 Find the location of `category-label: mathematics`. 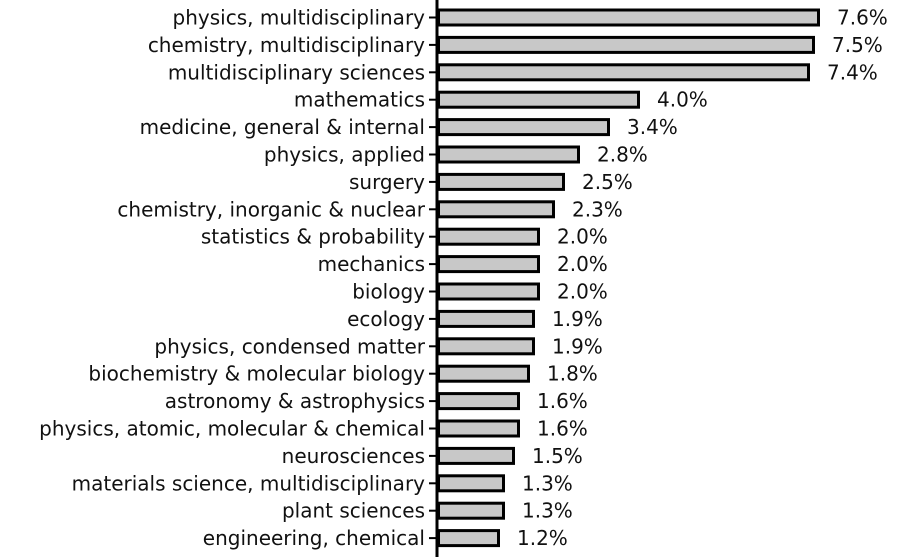

category-label: mathematics is located at coordinates (359, 100).